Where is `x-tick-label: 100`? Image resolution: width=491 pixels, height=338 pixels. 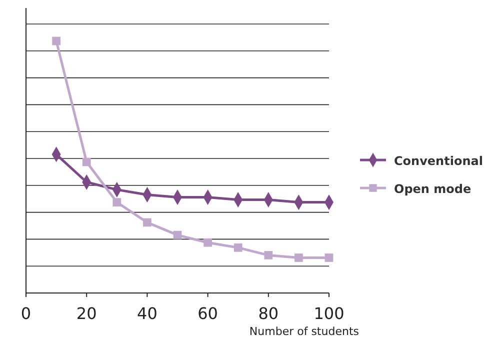 x-tick-label: 100 is located at coordinates (329, 313).